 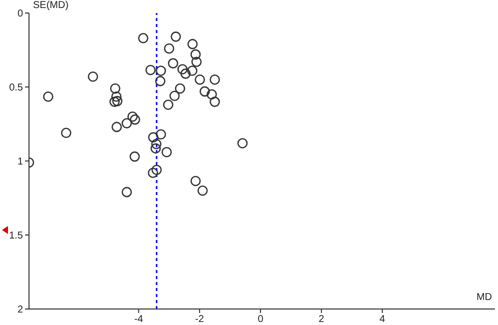 What do you see at coordinates (16, 236) in the screenshot?
I see `y-tick-label: 1.5` at bounding box center [16, 236].